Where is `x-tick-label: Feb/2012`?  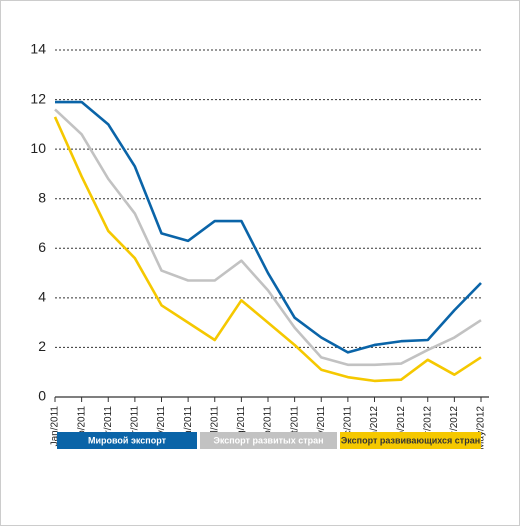
x-tick-label: Feb/2012 is located at coordinates (401, 427).